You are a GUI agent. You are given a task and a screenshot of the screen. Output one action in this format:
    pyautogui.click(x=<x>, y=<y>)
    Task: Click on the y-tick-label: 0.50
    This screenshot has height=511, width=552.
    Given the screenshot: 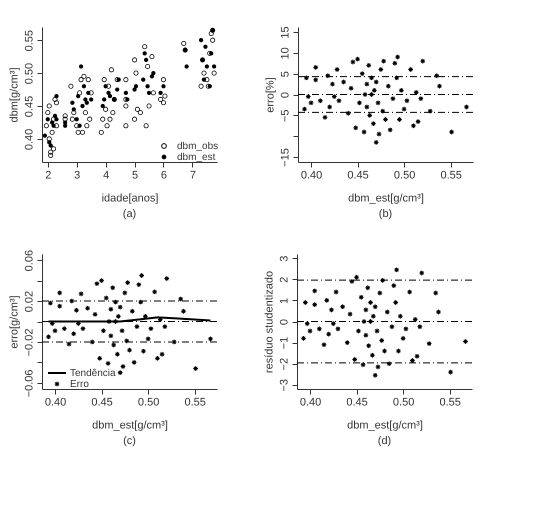 What is the action you would take?
    pyautogui.click(x=30, y=73)
    